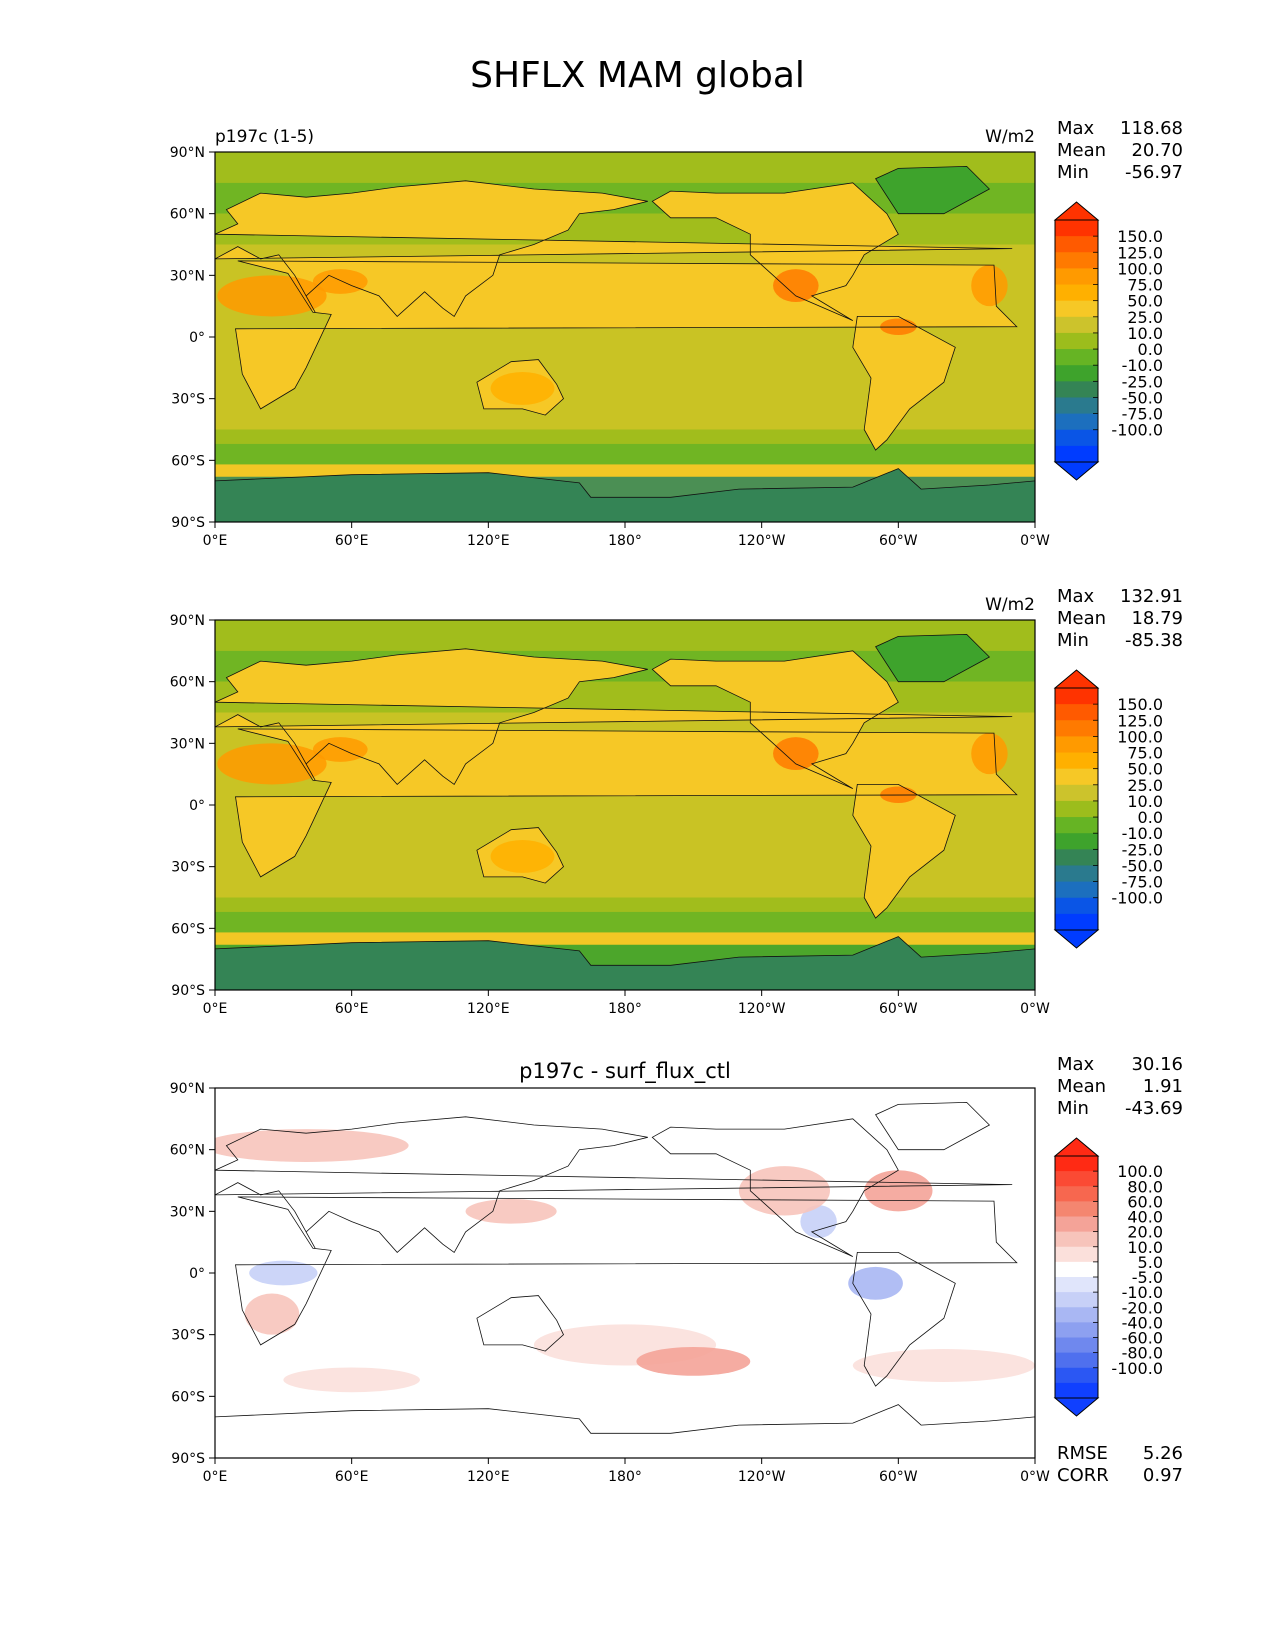 This screenshot has height=1650, width=1275. What do you see at coordinates (1154, 172) in the screenshot?
I see `stat-value: -56.97` at bounding box center [1154, 172].